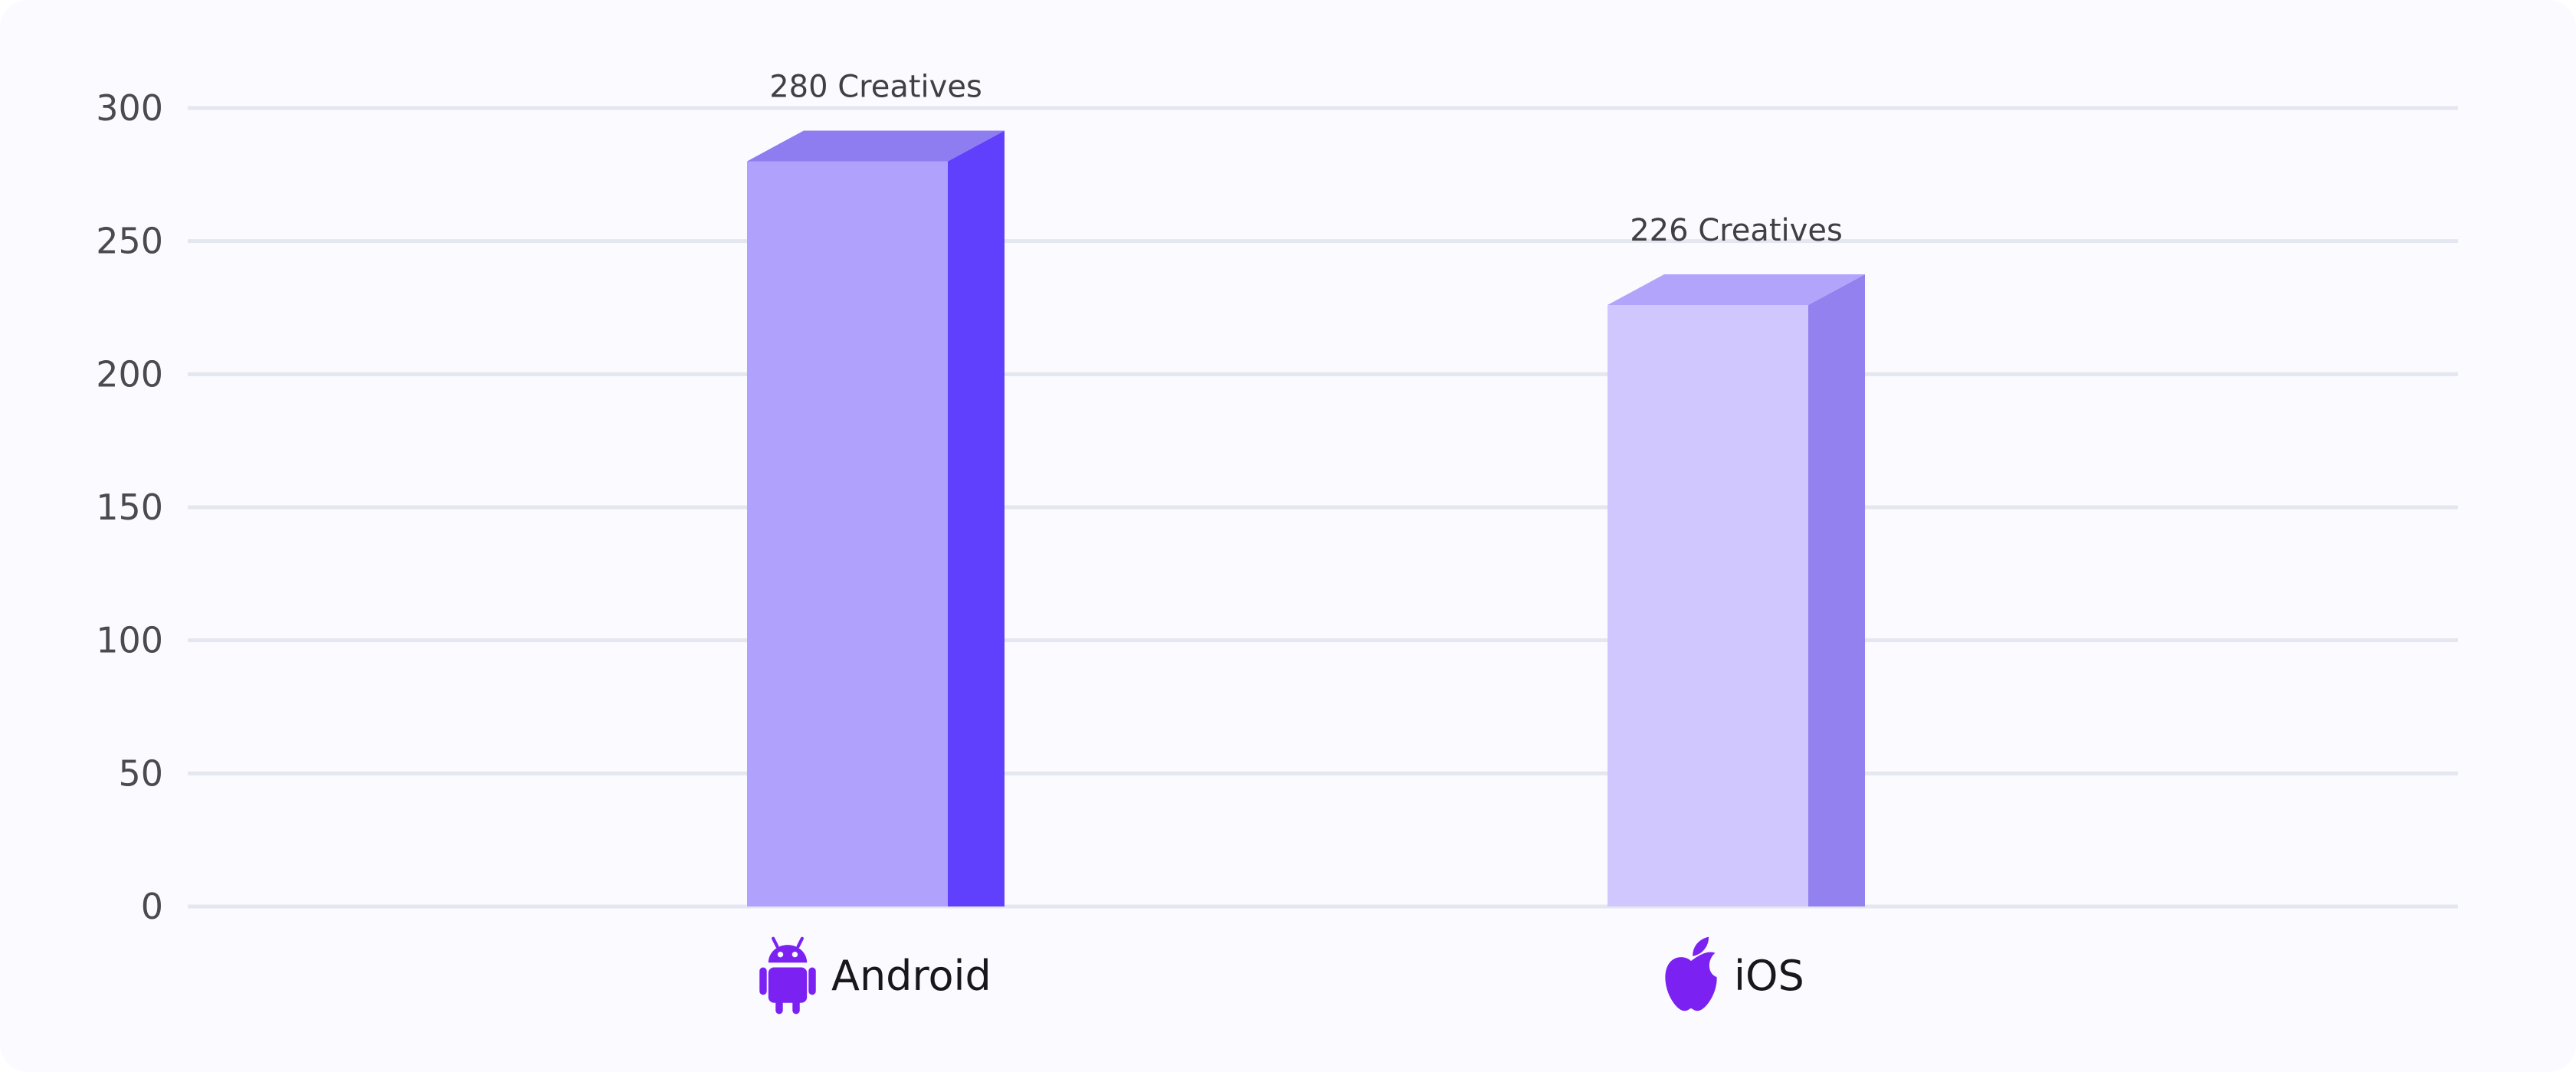 The width and height of the screenshot is (2576, 1072). What do you see at coordinates (911, 976) in the screenshot?
I see `x-tick-label-android: Android` at bounding box center [911, 976].